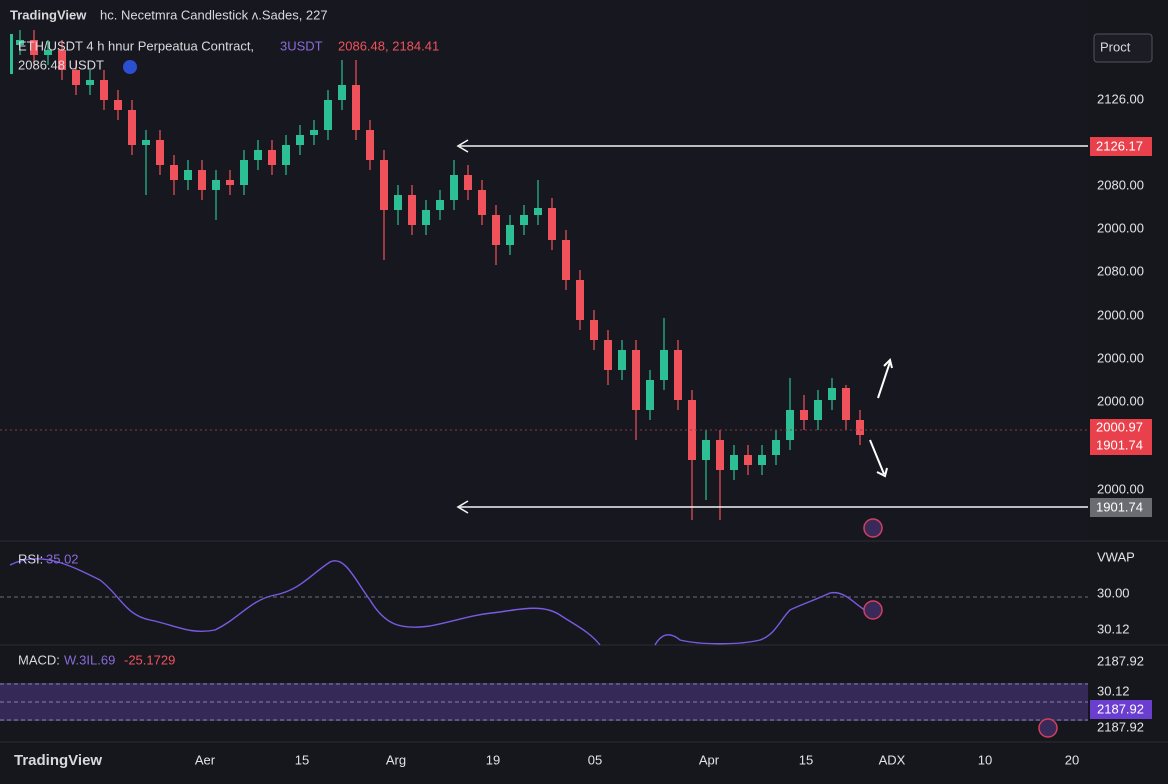  I want to click on symbol-name: ETH/USDT 4 h hnur Perpeatua Contract,, so click(136, 45).